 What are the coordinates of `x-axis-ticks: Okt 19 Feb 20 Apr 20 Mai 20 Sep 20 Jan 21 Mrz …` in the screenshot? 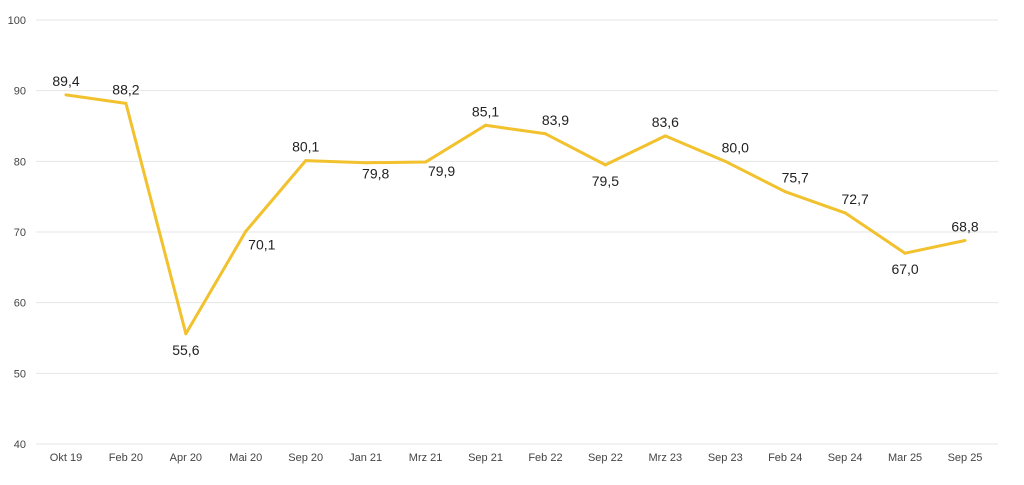 It's located at (516, 458).